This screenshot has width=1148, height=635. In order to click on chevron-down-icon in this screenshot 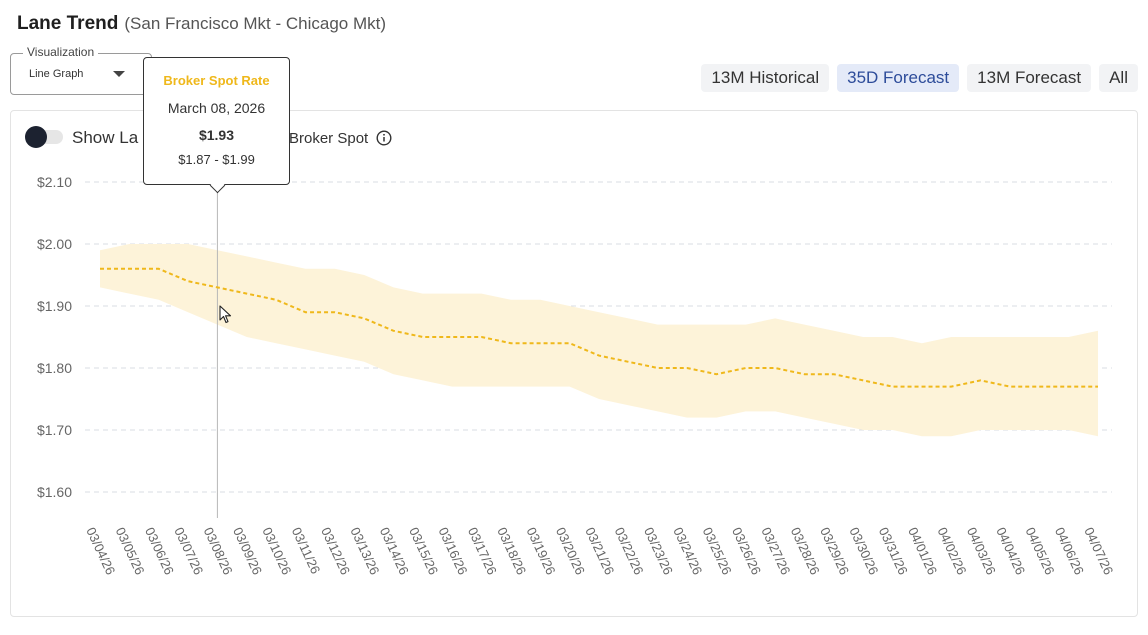, I will do `click(119, 74)`.